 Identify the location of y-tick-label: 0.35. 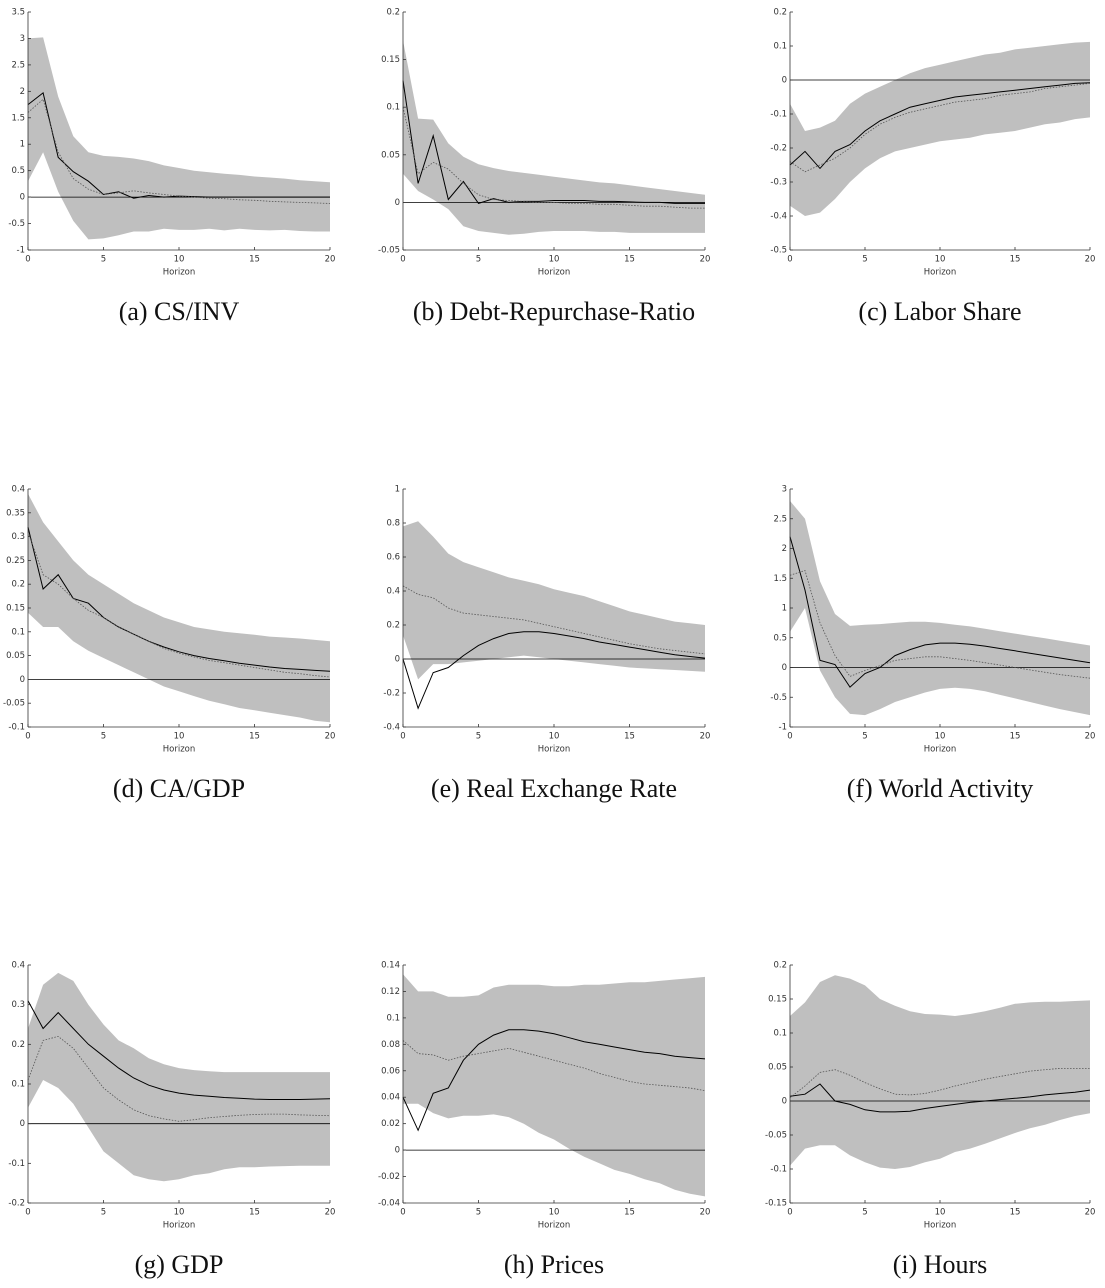
(15, 513).